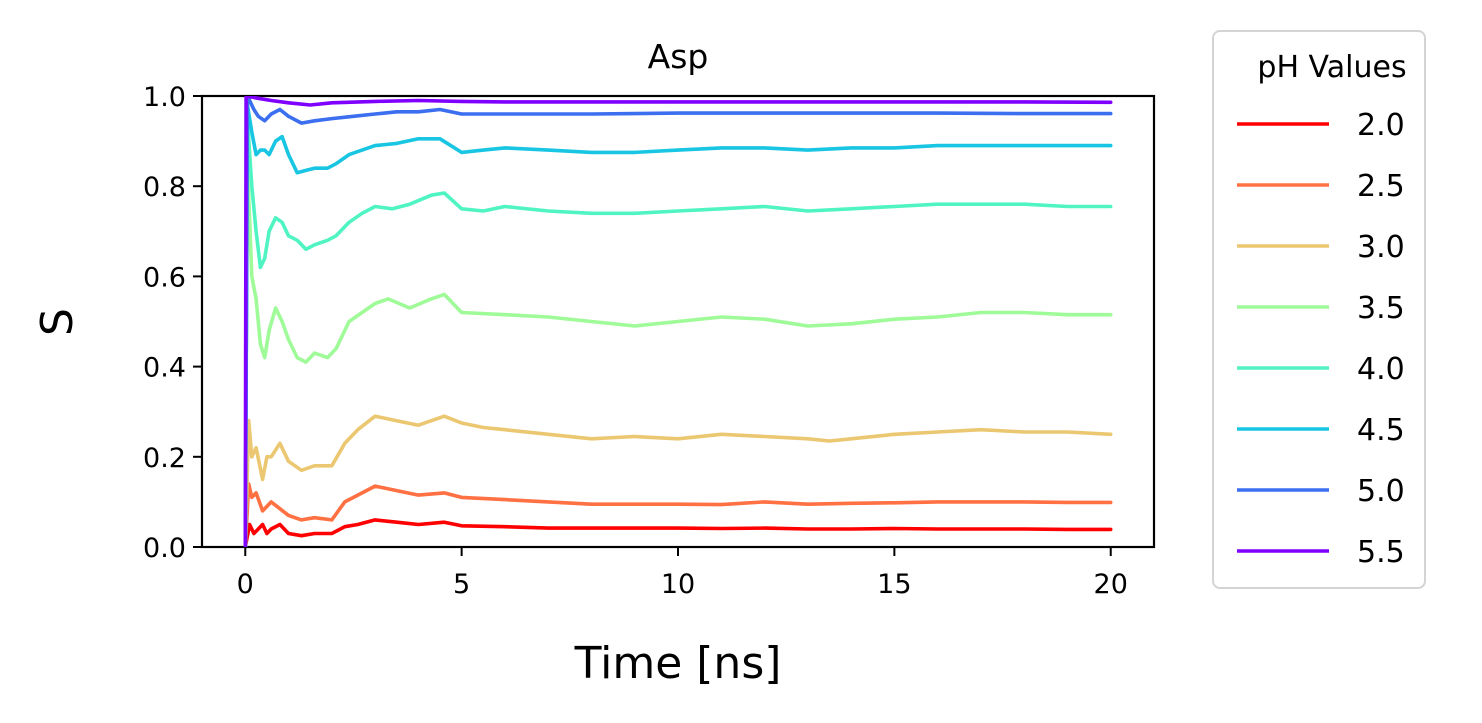  I want to click on legend-label: 4.0, so click(1381, 369).